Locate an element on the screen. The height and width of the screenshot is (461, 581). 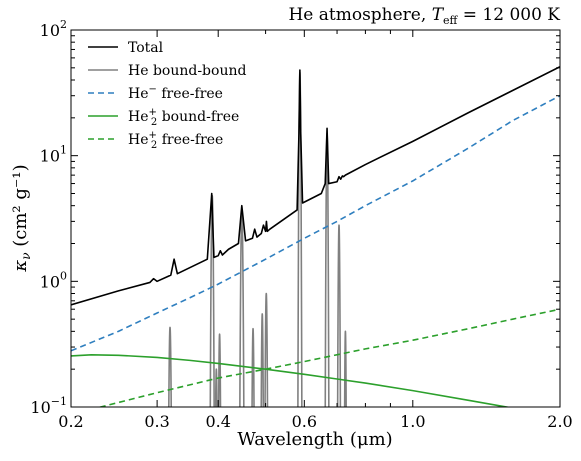
y-tick-exp: 2 is located at coordinates (63, 24).